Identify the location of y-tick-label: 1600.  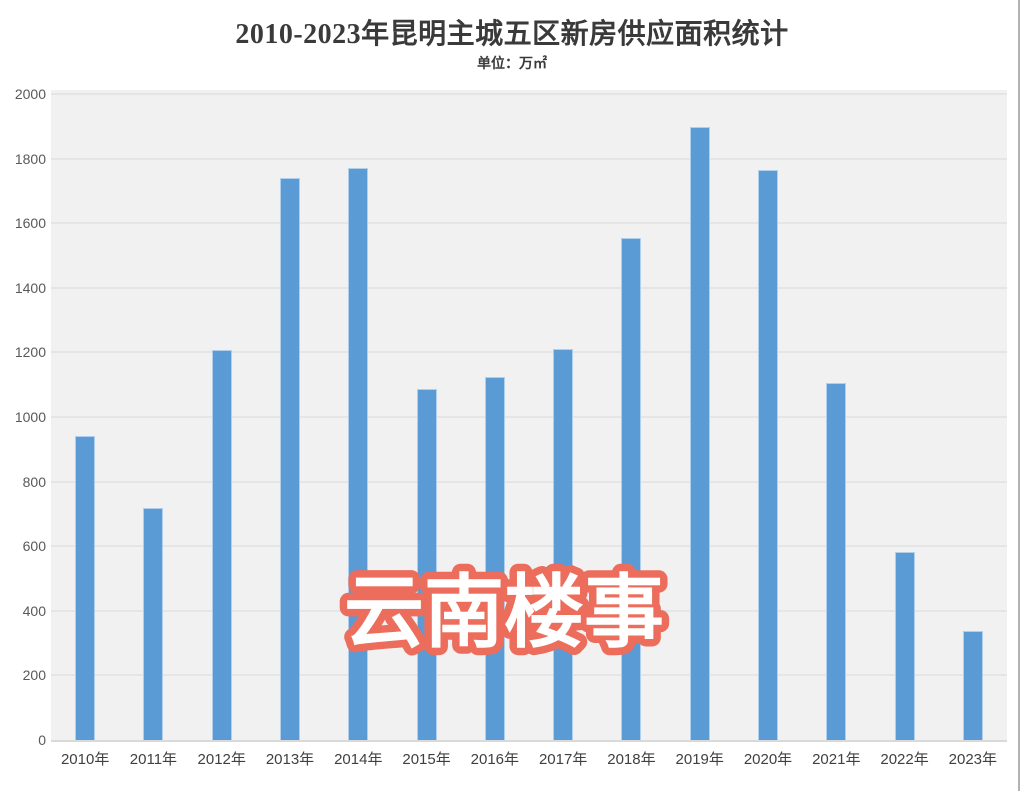
(30, 223).